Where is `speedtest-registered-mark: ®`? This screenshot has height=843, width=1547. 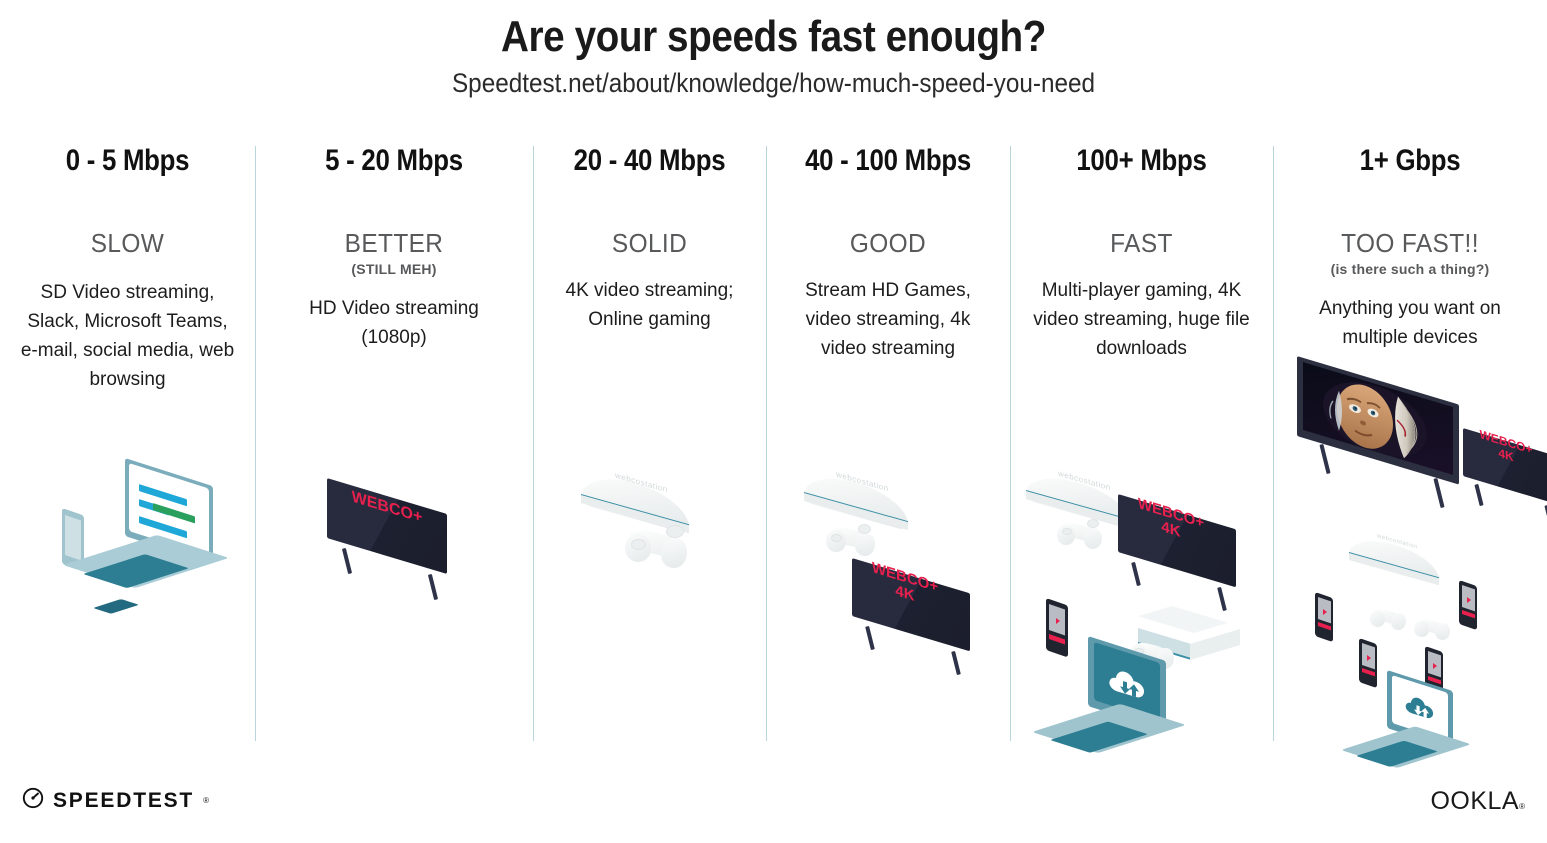 speedtest-registered-mark: ® is located at coordinates (206, 800).